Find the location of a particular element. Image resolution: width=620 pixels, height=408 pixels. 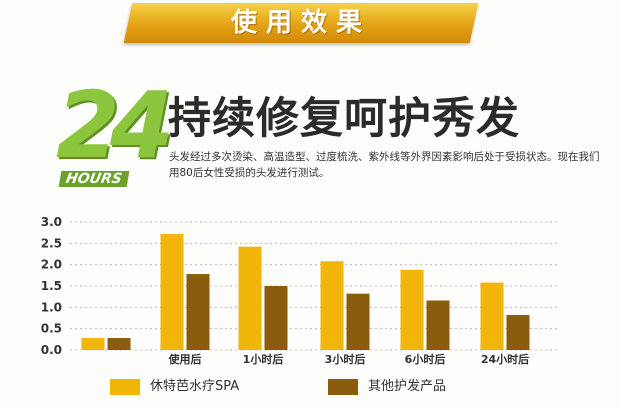

x-tick-label-1: 使用后 is located at coordinates (185, 359).